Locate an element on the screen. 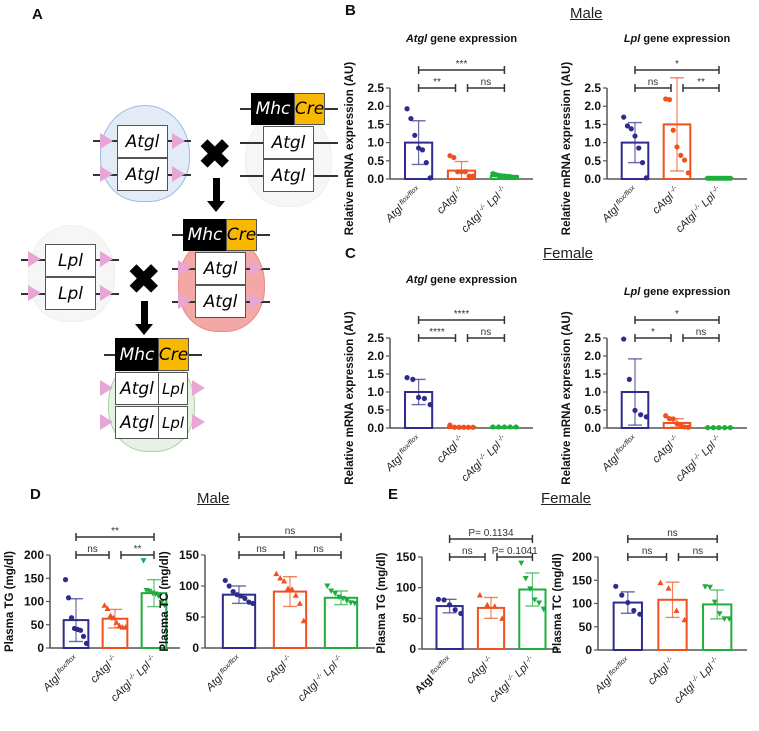 The width and height of the screenshot is (759, 731). panel-label-e: E is located at coordinates (393, 494).